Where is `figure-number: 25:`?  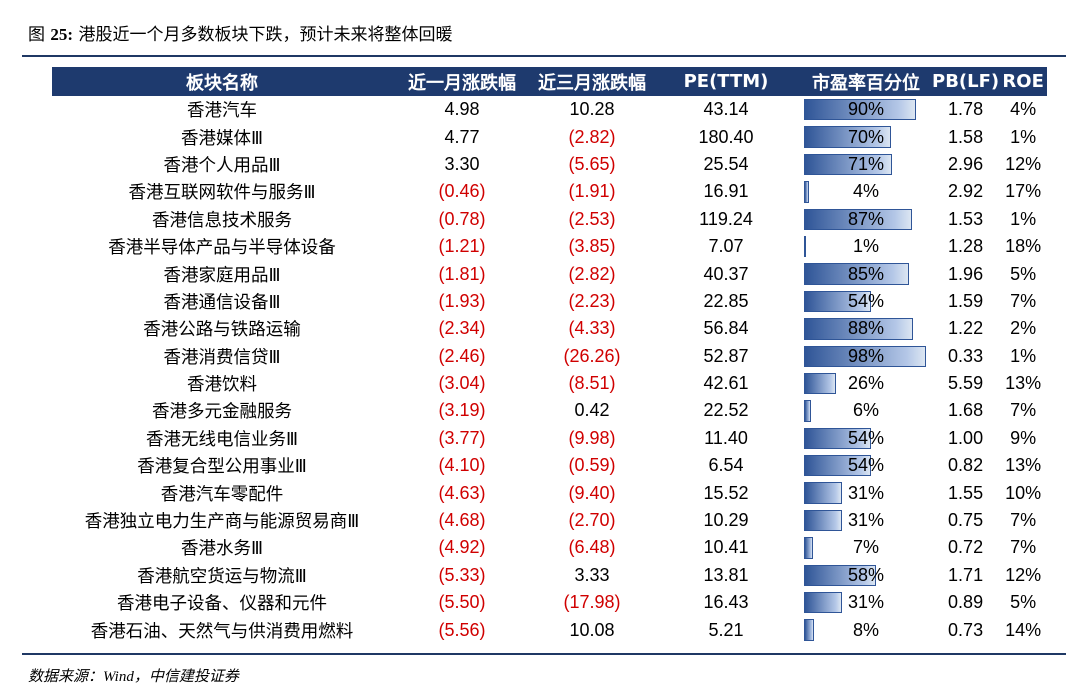
figure-number: 25: is located at coordinates (62, 34).